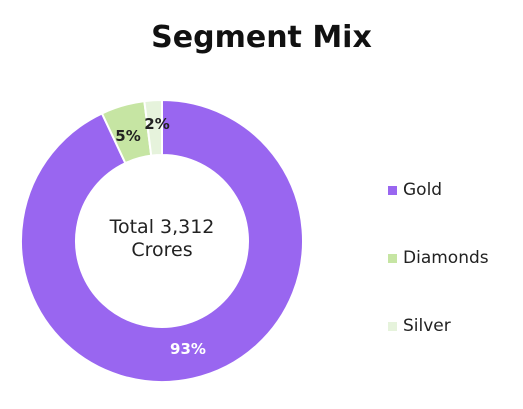 The width and height of the screenshot is (523, 409). What do you see at coordinates (188, 349) in the screenshot?
I see `slice-label-gold: 93%` at bounding box center [188, 349].